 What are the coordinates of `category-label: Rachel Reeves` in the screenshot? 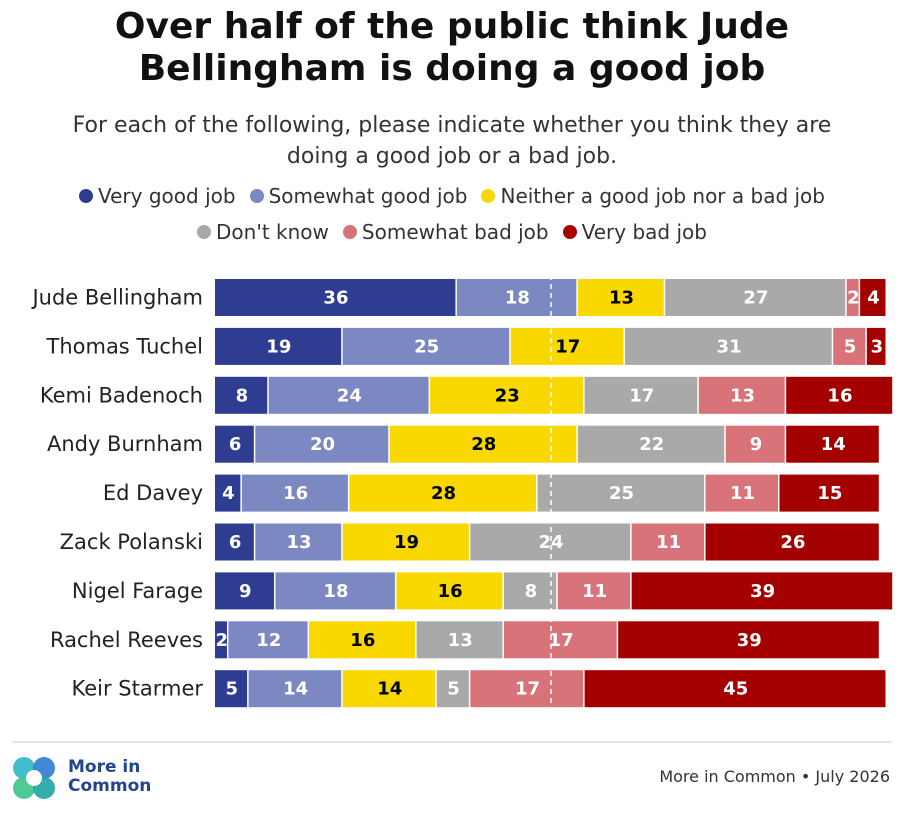 It's located at (126, 640).